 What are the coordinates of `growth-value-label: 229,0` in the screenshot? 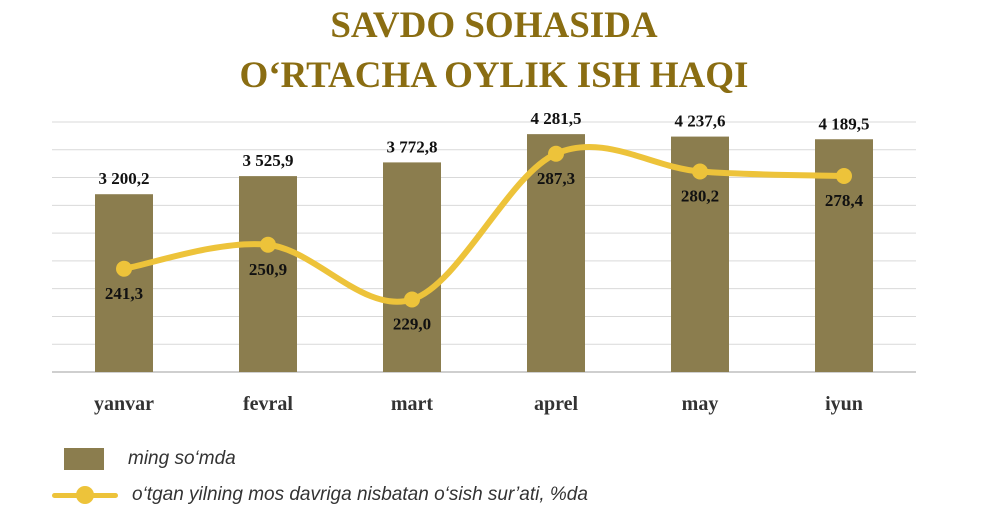 It's located at (412, 324).